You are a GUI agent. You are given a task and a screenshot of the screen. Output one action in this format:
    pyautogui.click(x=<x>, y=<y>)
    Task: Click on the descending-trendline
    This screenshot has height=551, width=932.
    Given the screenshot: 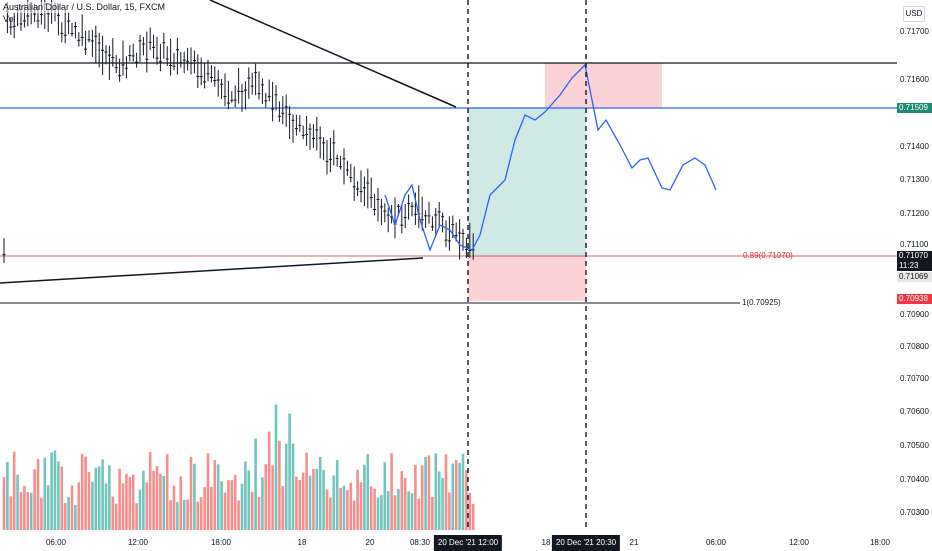 What is the action you would take?
    pyautogui.click(x=333, y=54)
    